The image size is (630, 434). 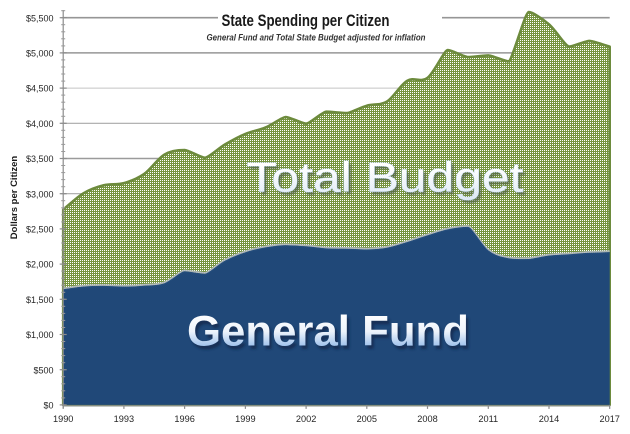 What do you see at coordinates (40, 265) in the screenshot?
I see `svg-text: $2,000` at bounding box center [40, 265].